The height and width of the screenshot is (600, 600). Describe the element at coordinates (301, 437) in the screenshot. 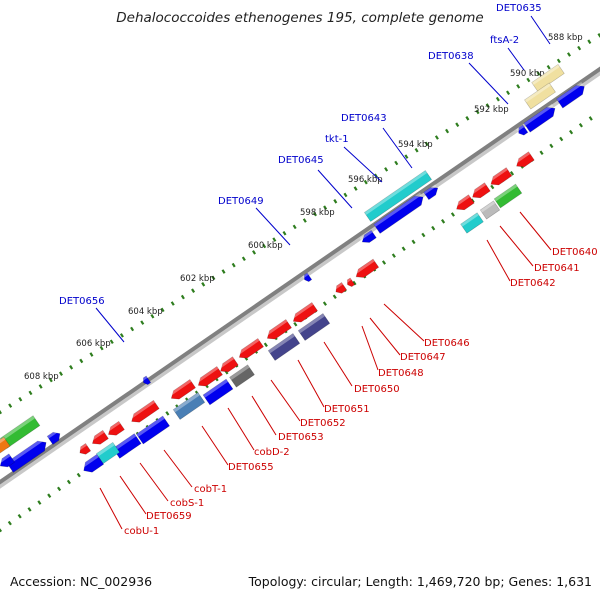

I see `gene-label-DET0653: DET0653` at that location.